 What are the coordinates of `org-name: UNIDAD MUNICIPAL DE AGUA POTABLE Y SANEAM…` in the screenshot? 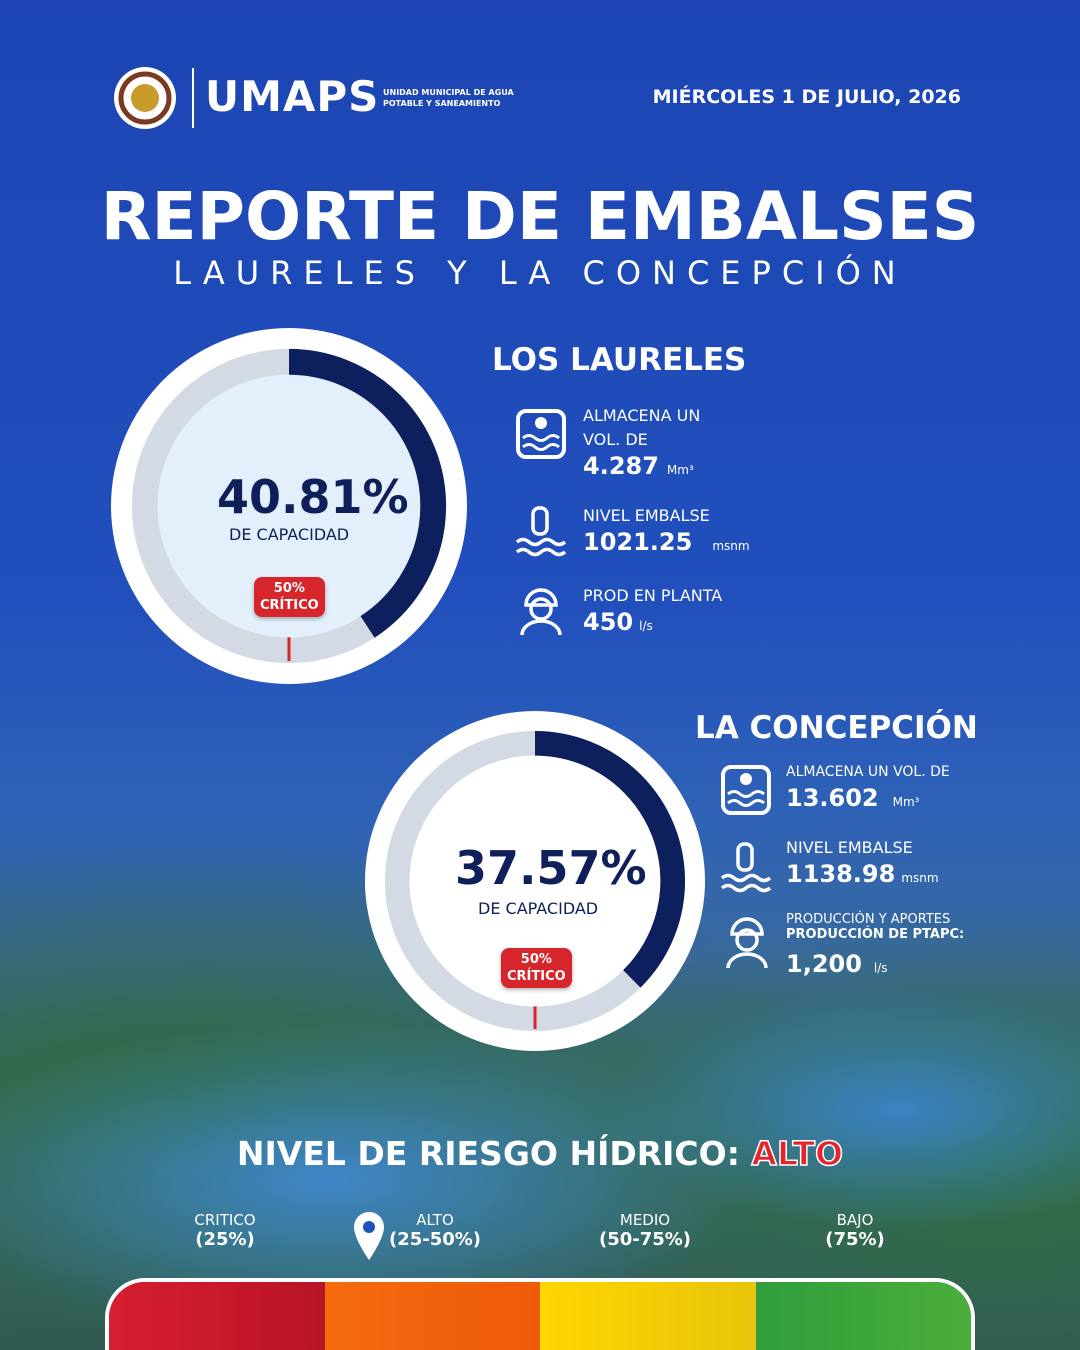 It's located at (448, 98).